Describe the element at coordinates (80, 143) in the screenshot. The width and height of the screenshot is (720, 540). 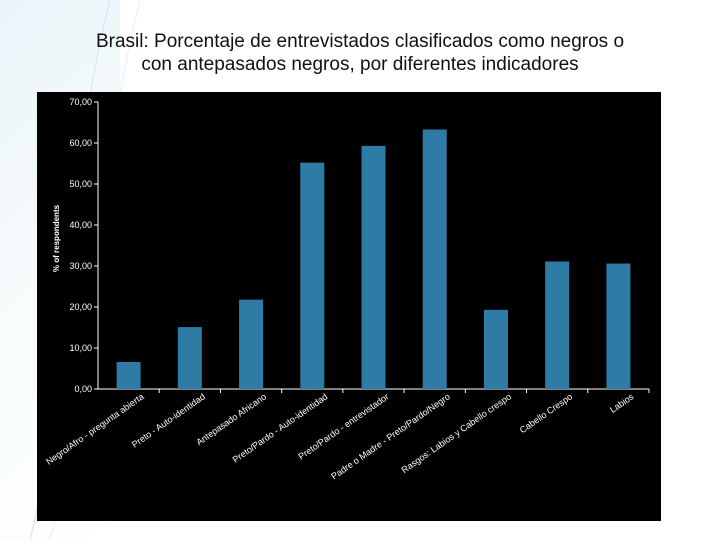
I see `y-tick-label: 60,00` at that location.